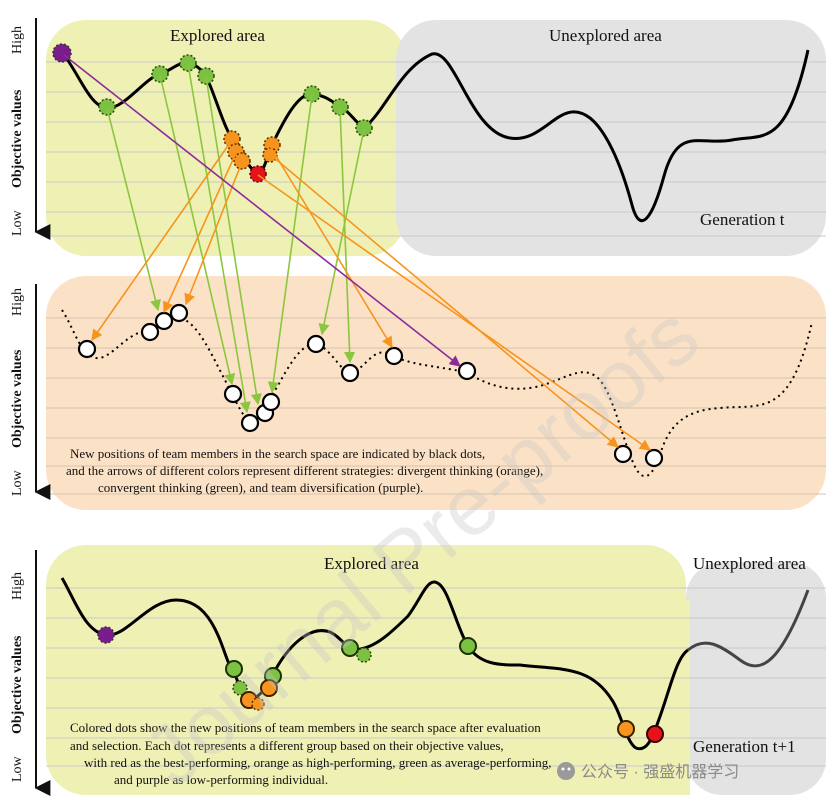 The width and height of the screenshot is (836, 802). I want to click on purple-individual, so click(106, 635).